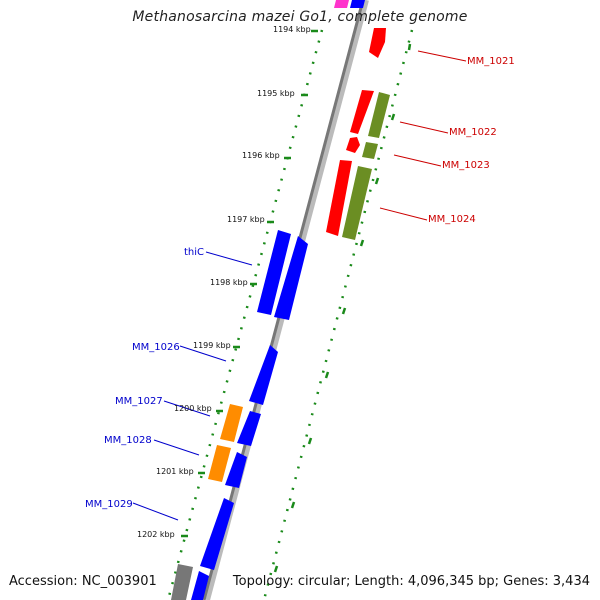 Image resolution: width=600 pixels, height=600 pixels. Describe the element at coordinates (452, 219) in the screenshot. I see `gene-label-mm1024: MM_1024` at that location.